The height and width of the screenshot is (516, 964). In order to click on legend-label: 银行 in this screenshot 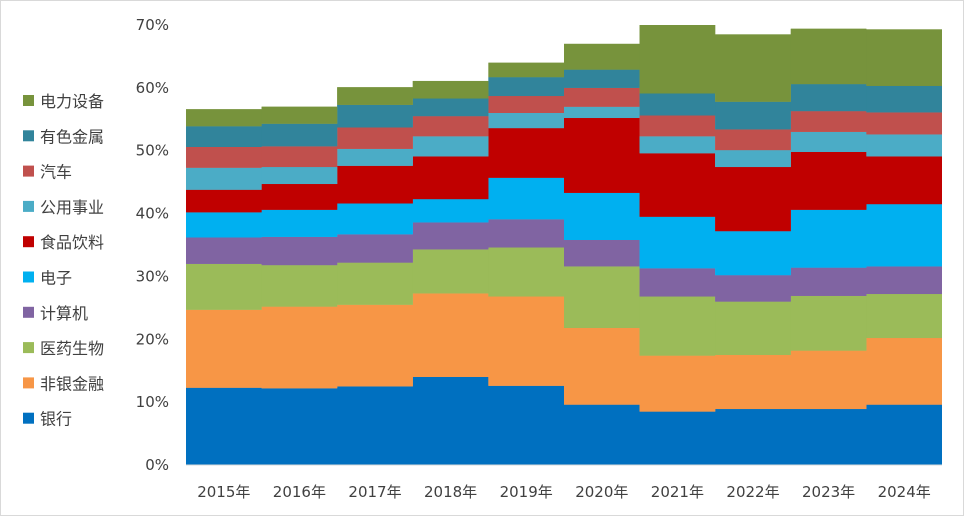, I will do `click(56, 419)`.